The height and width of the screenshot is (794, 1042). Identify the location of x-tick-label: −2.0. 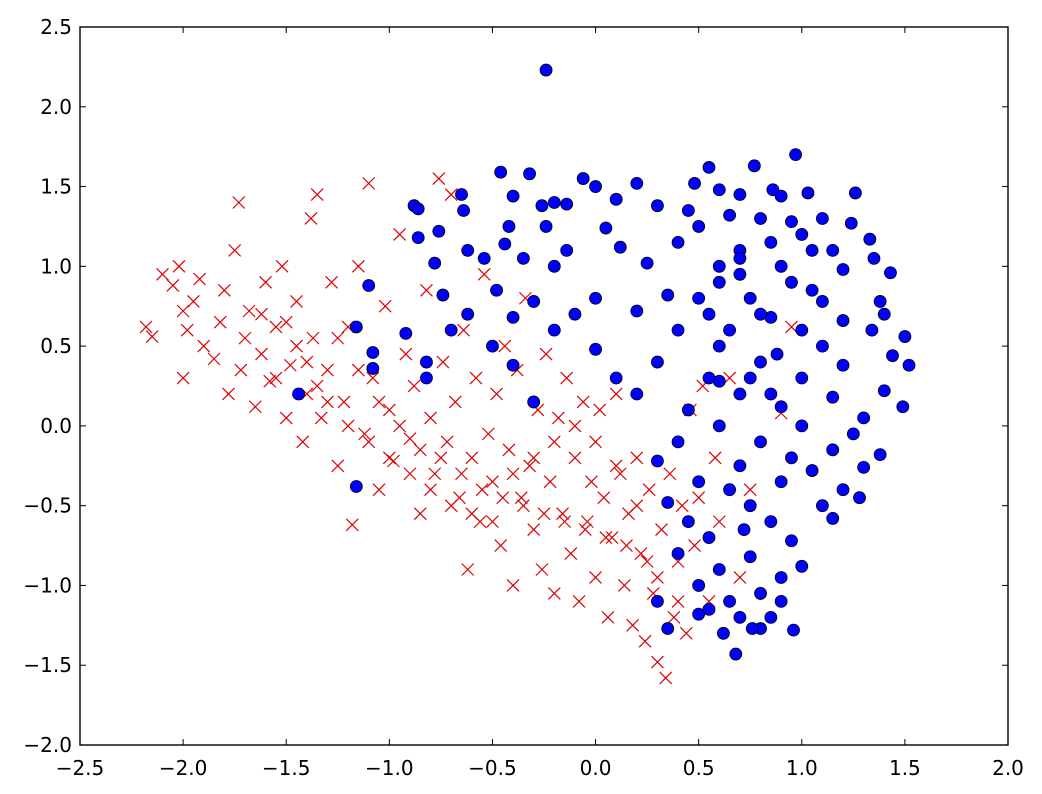
(183, 768).